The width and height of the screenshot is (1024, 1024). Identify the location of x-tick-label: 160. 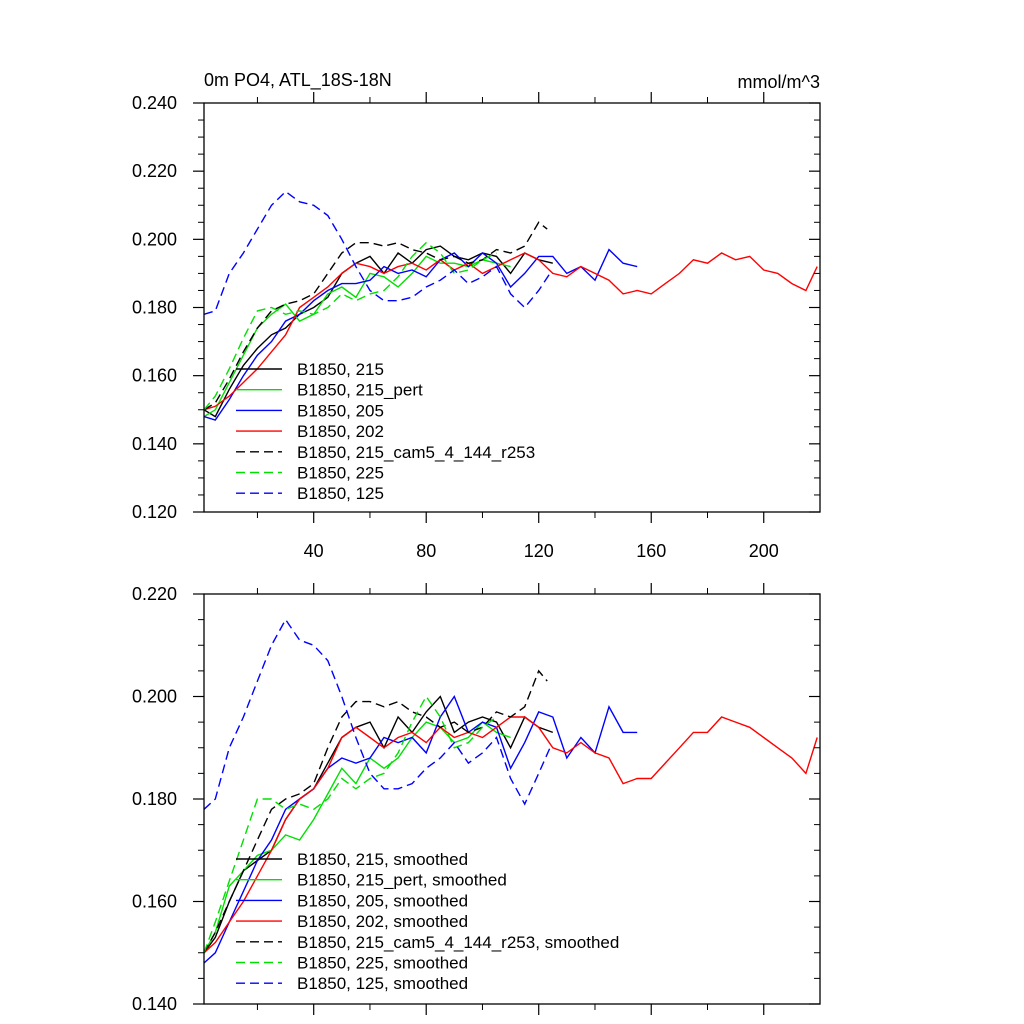
(651, 551).